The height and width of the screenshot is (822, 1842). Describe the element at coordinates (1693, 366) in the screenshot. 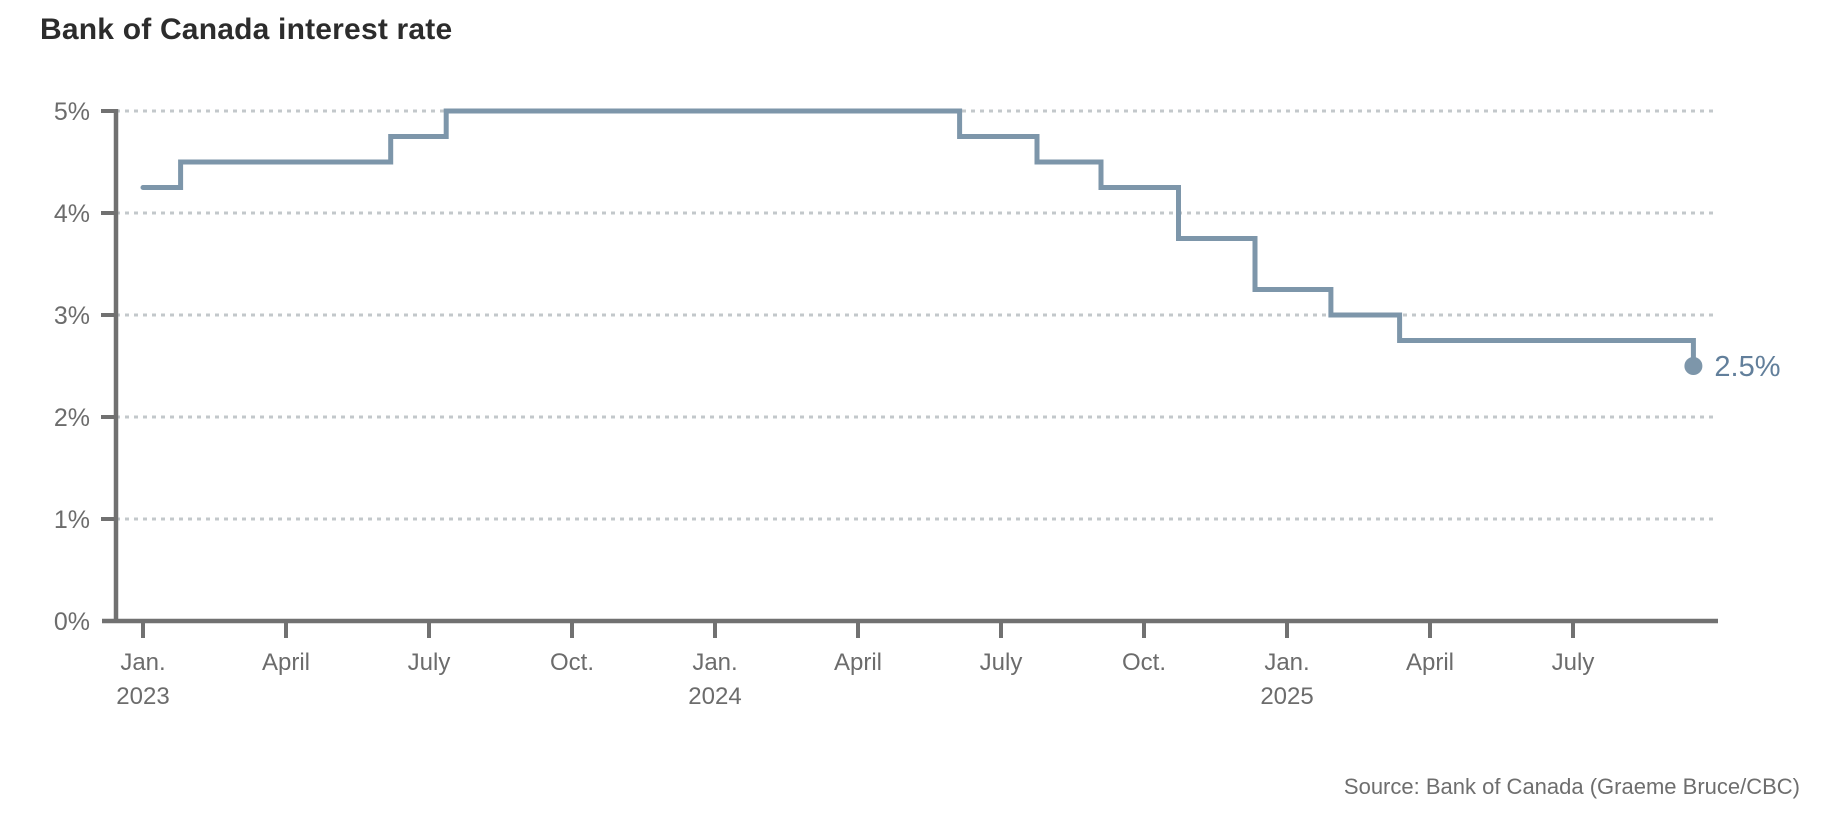

I see `latest-value-dot` at that location.